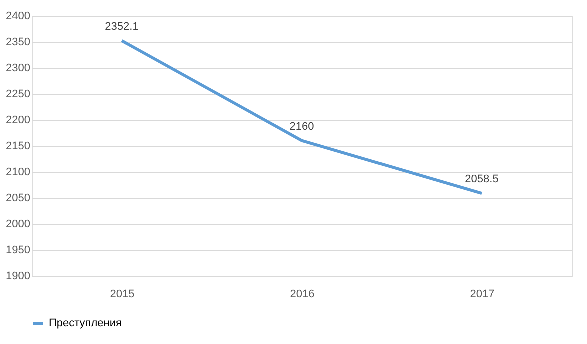 This screenshot has width=587, height=344. What do you see at coordinates (482, 294) in the screenshot?
I see `x-tick-label: 2017` at bounding box center [482, 294].